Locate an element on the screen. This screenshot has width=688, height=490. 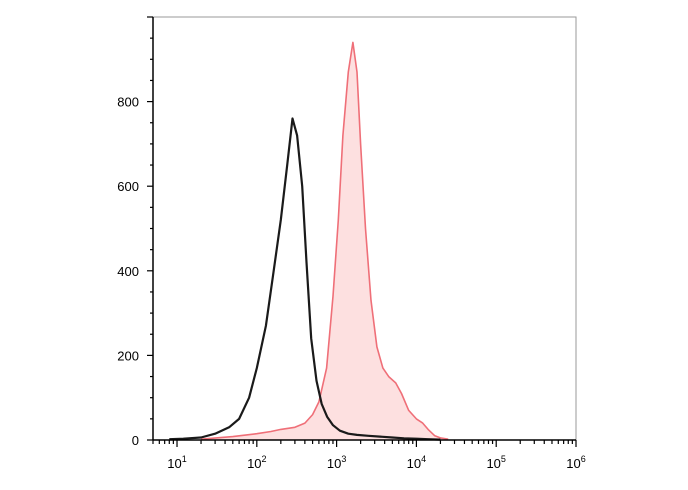
y-tick-label: 200 is located at coordinates (128, 355).